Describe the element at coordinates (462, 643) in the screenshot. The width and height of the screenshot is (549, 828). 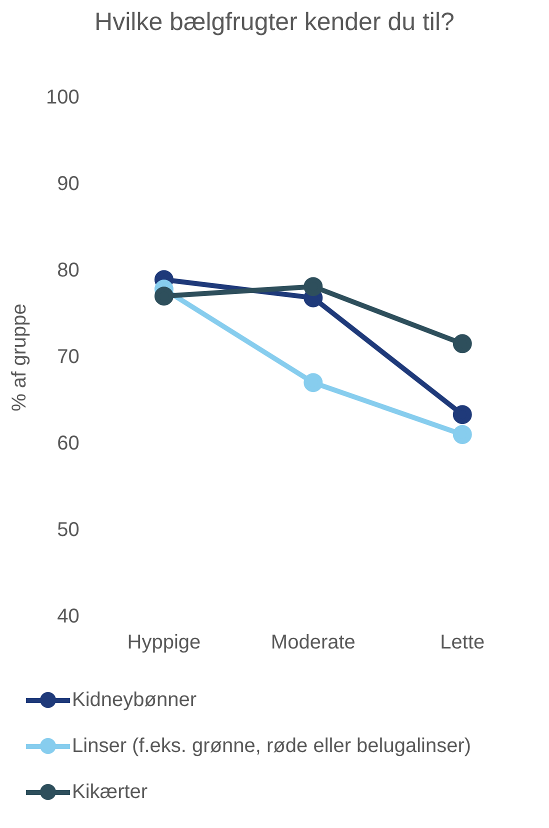
I see `x-tick-label: Lette` at that location.